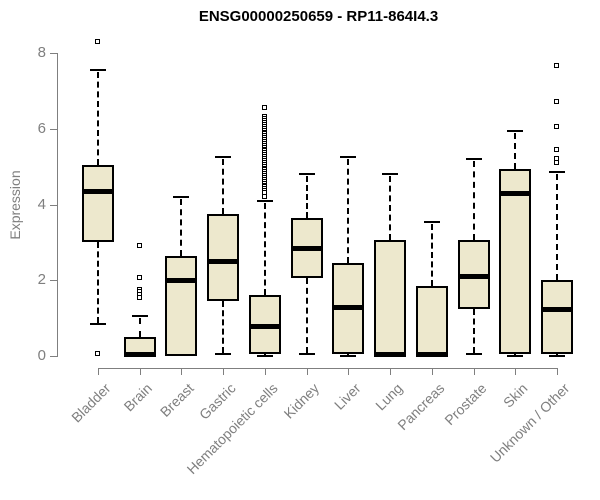 The height and width of the screenshot is (500, 600). What do you see at coordinates (515, 395) in the screenshot?
I see `x-category-label: Skin` at bounding box center [515, 395].